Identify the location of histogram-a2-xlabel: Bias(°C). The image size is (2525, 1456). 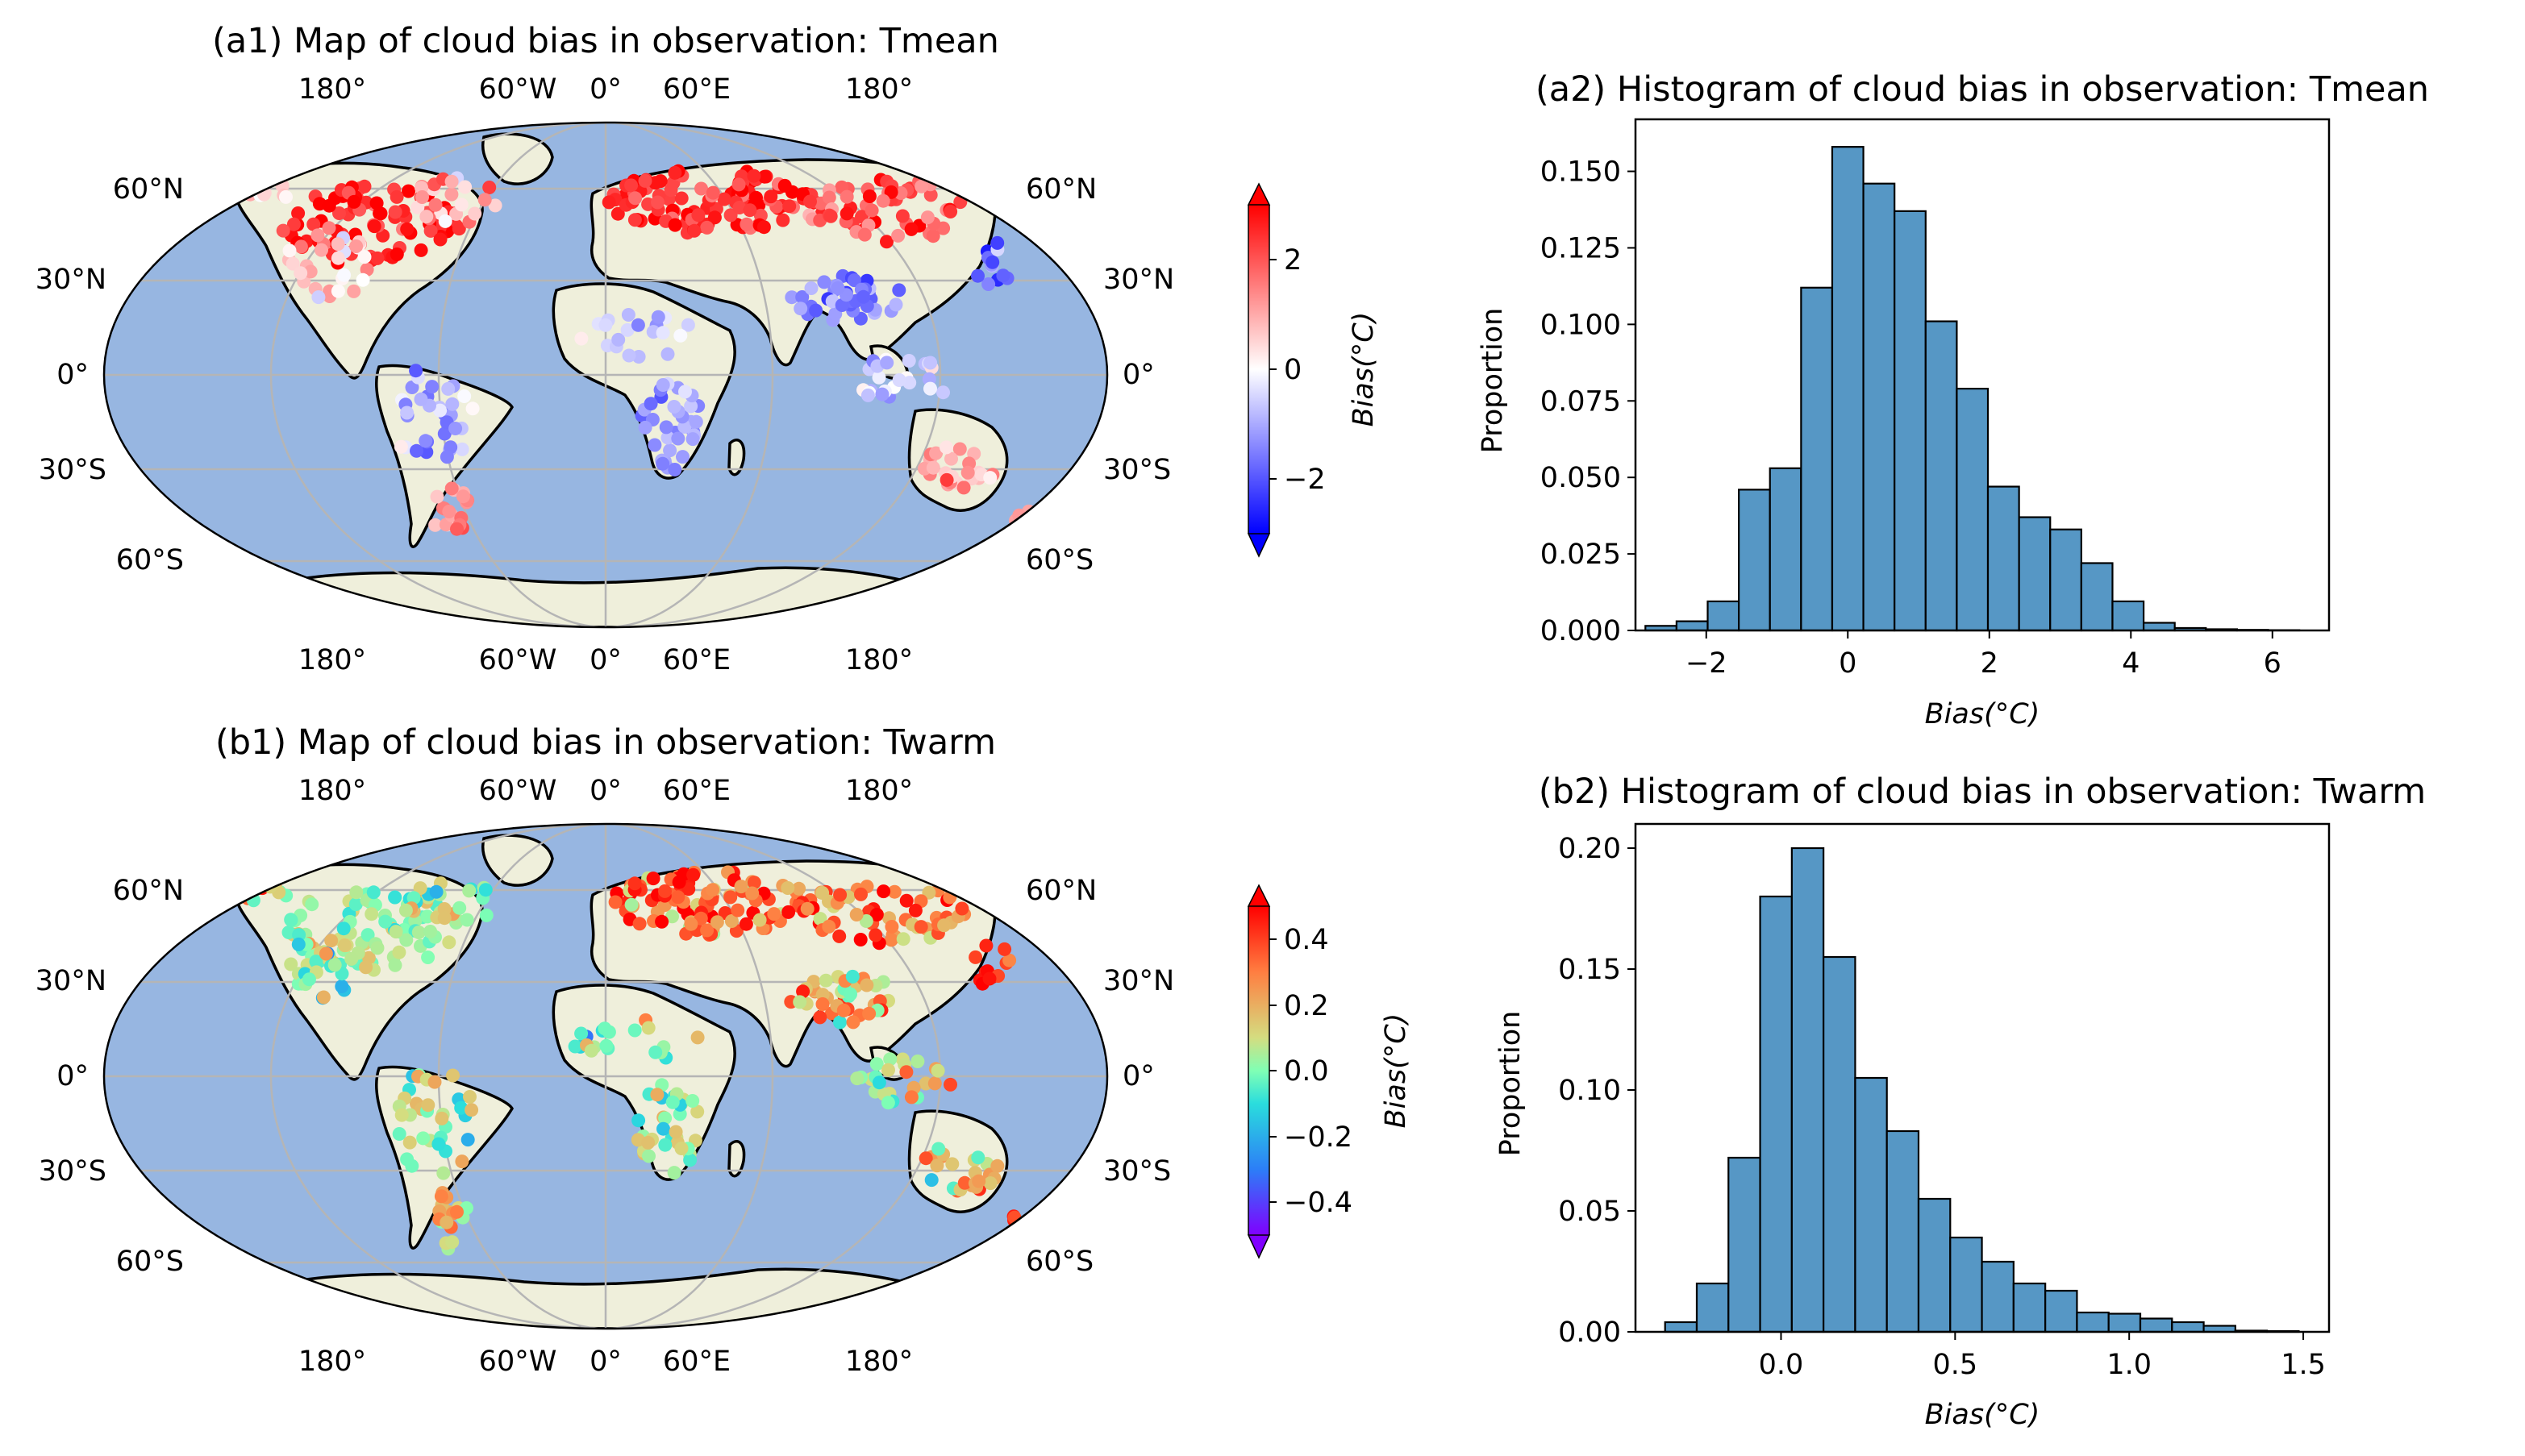
(1982, 714).